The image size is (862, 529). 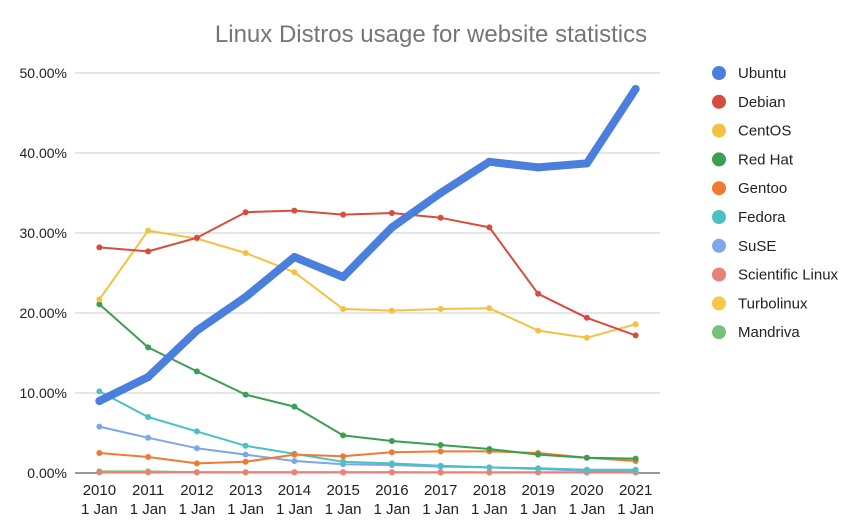 I want to click on series-centos, so click(x=367, y=284).